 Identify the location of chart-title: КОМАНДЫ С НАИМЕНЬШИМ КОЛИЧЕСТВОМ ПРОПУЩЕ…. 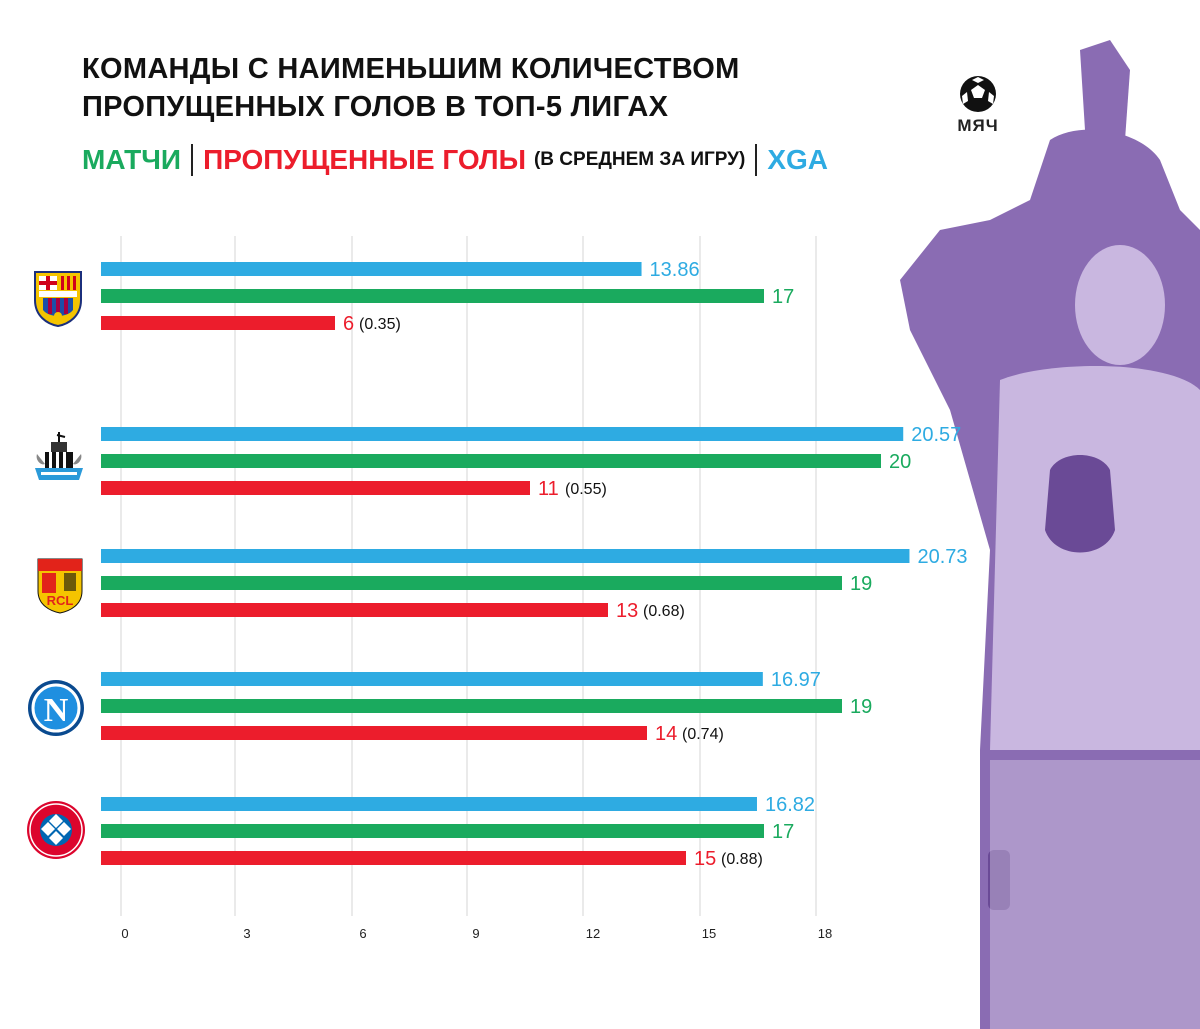
(462, 88).